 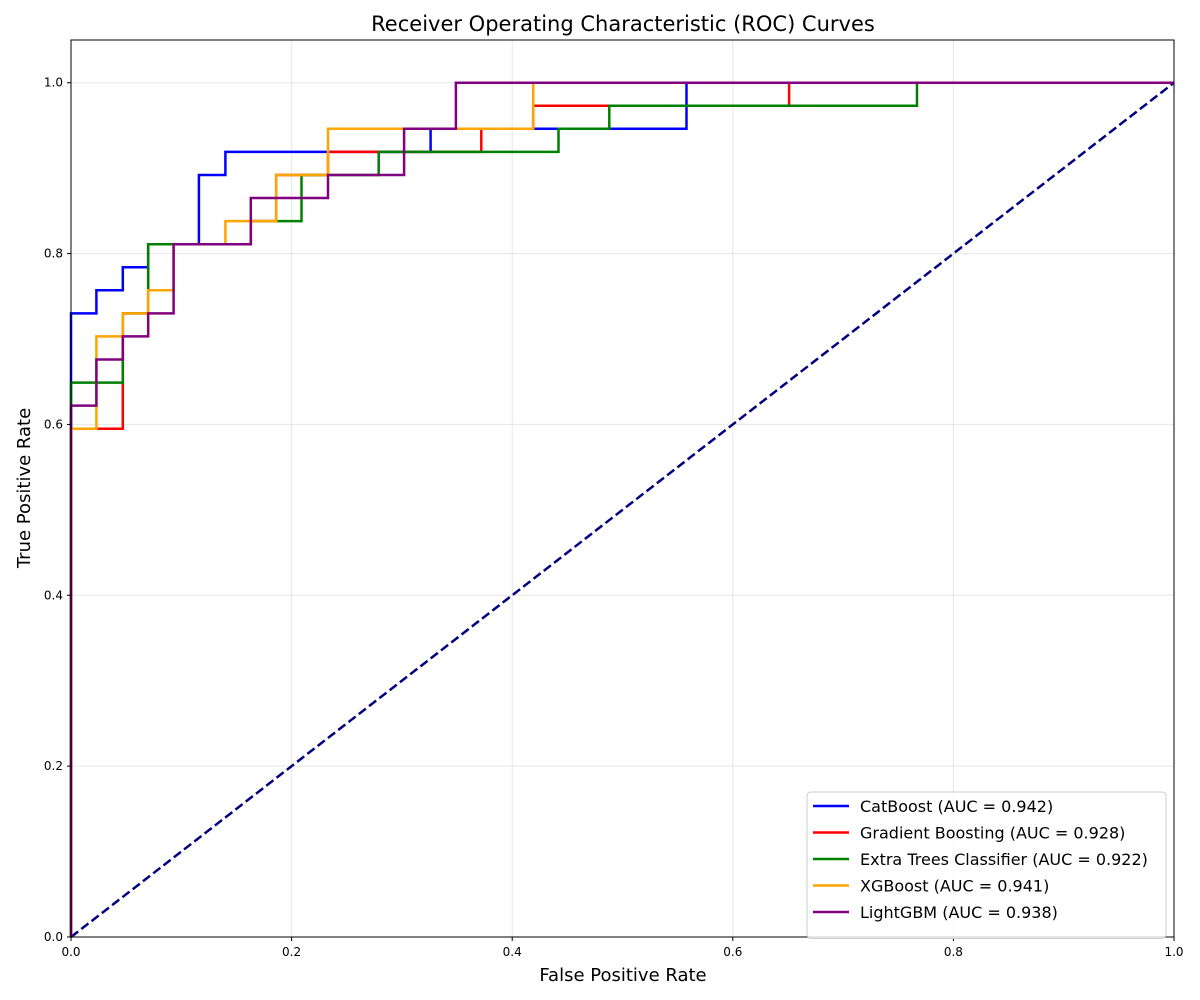 What do you see at coordinates (70, 952) in the screenshot?
I see `x-tick-label: 0.0` at bounding box center [70, 952].